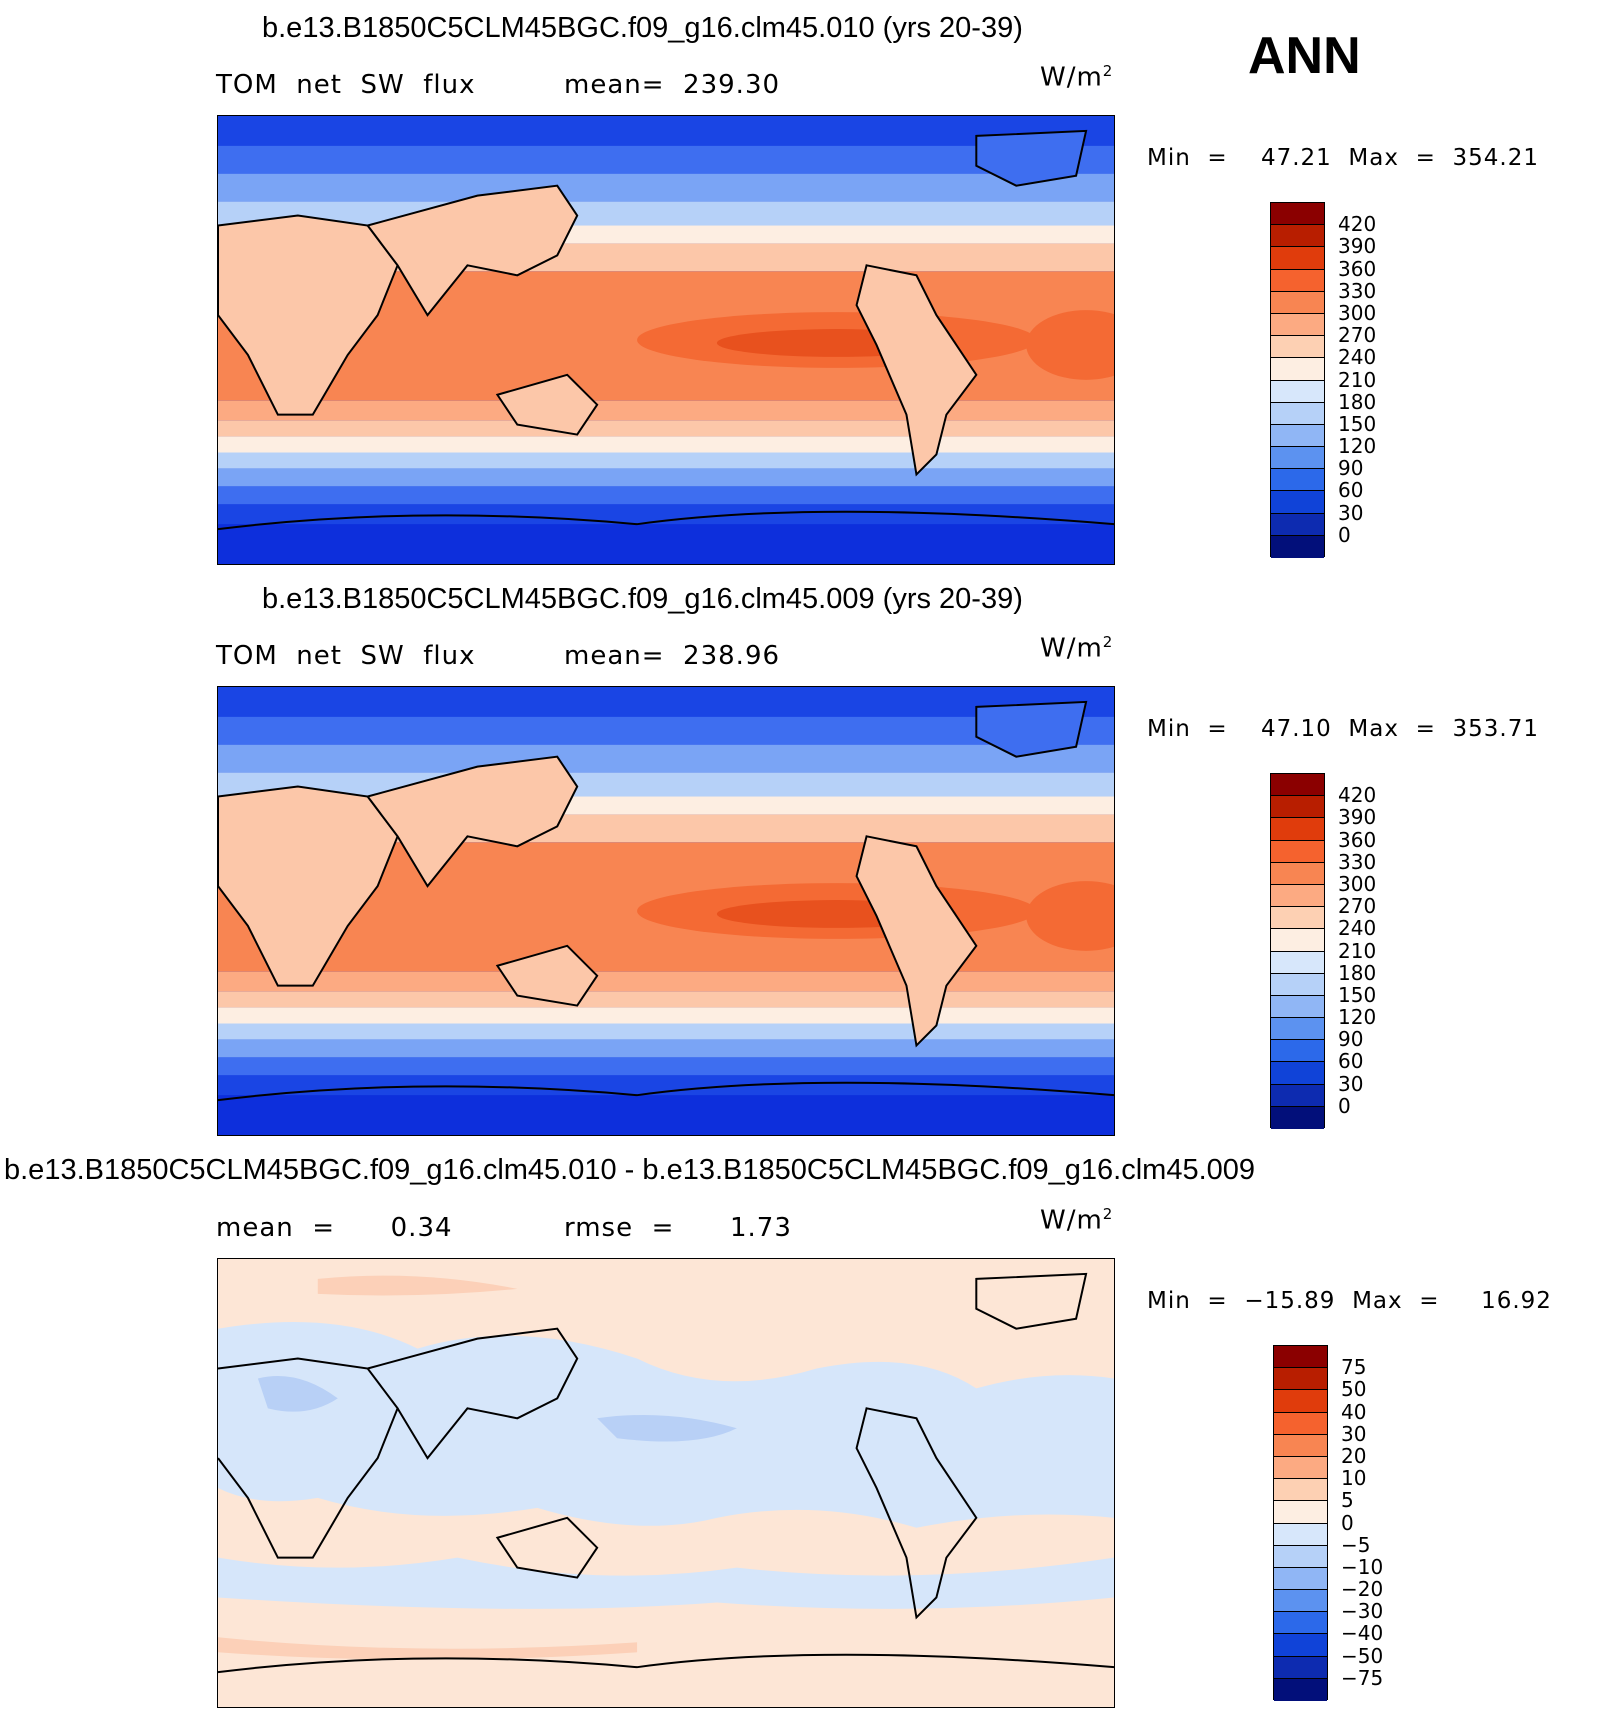  Describe the element at coordinates (1304, 56) in the screenshot. I see `season-label: ANN` at that location.